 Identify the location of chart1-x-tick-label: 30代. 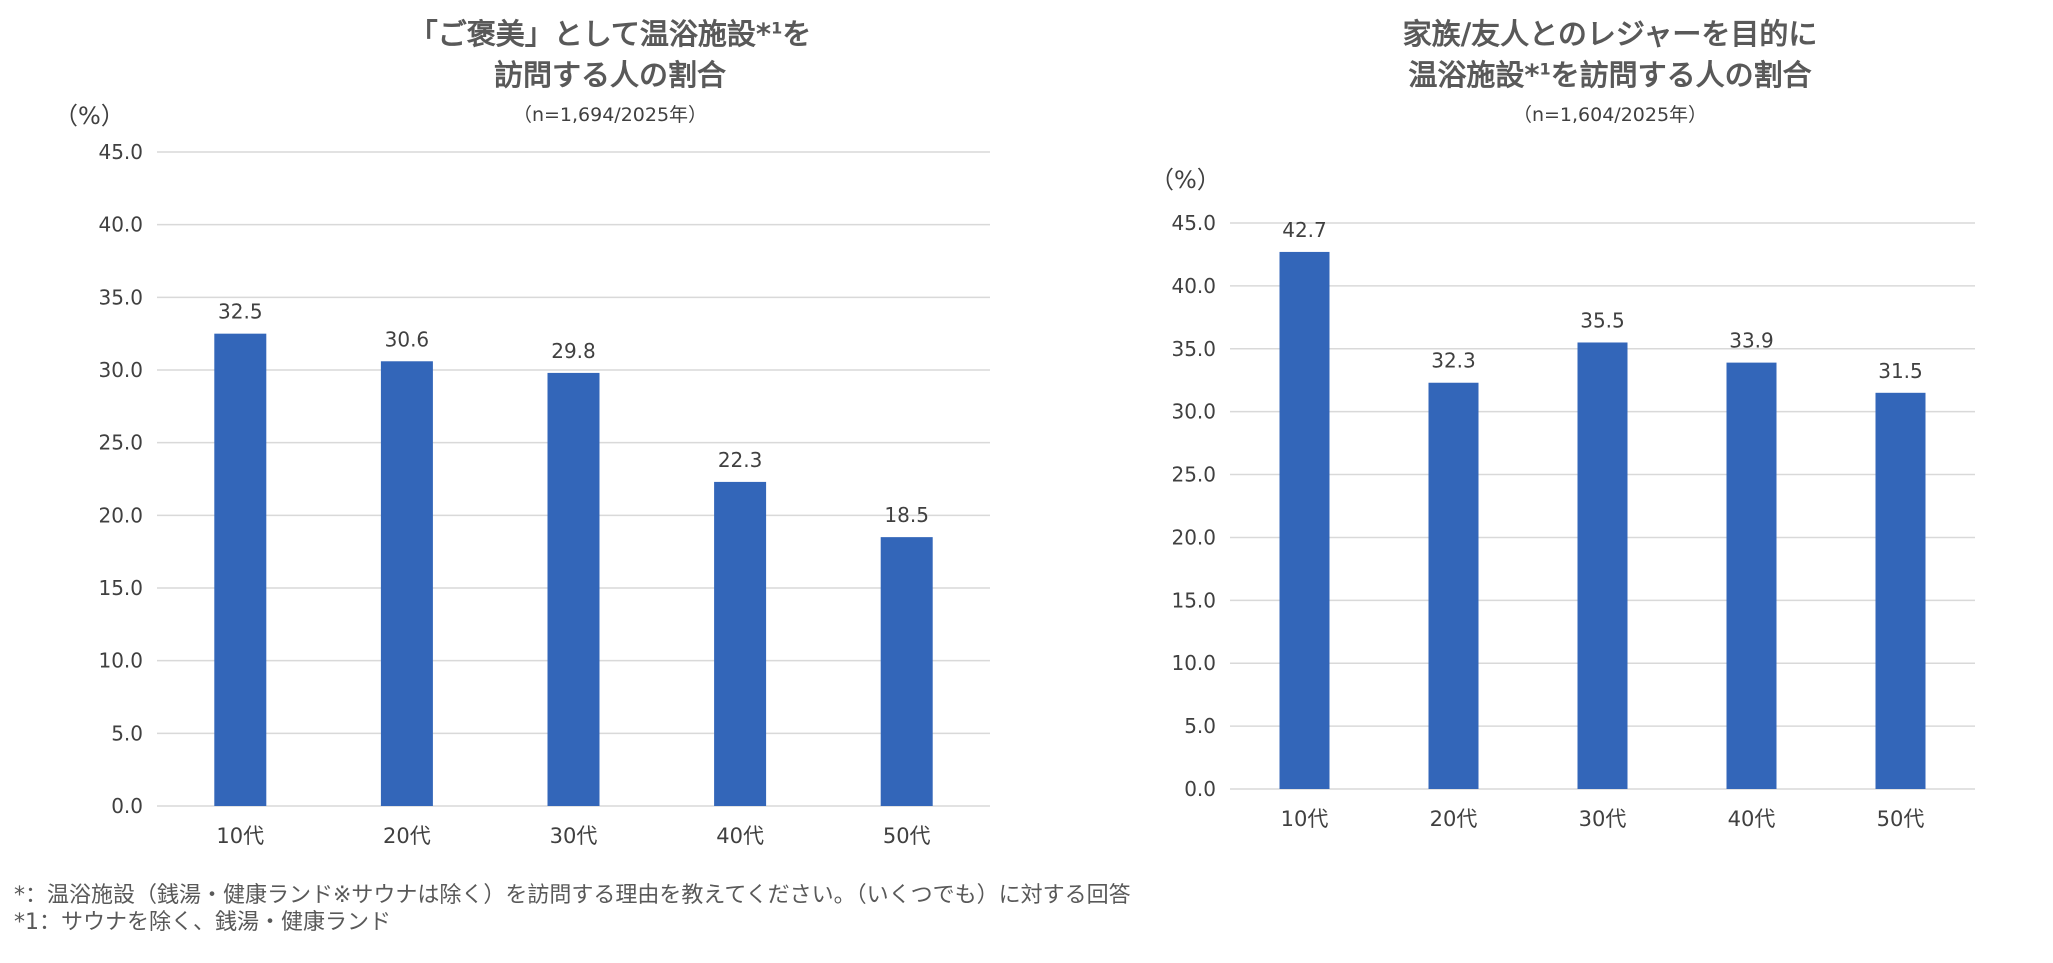
(574, 836).